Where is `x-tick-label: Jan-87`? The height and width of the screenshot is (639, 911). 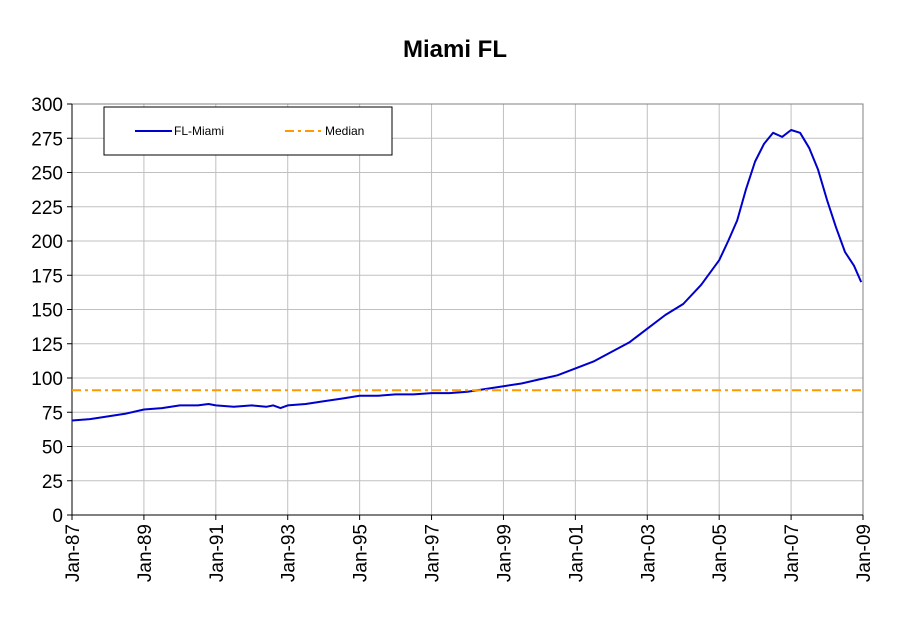 x-tick-label: Jan-87 is located at coordinates (73, 553).